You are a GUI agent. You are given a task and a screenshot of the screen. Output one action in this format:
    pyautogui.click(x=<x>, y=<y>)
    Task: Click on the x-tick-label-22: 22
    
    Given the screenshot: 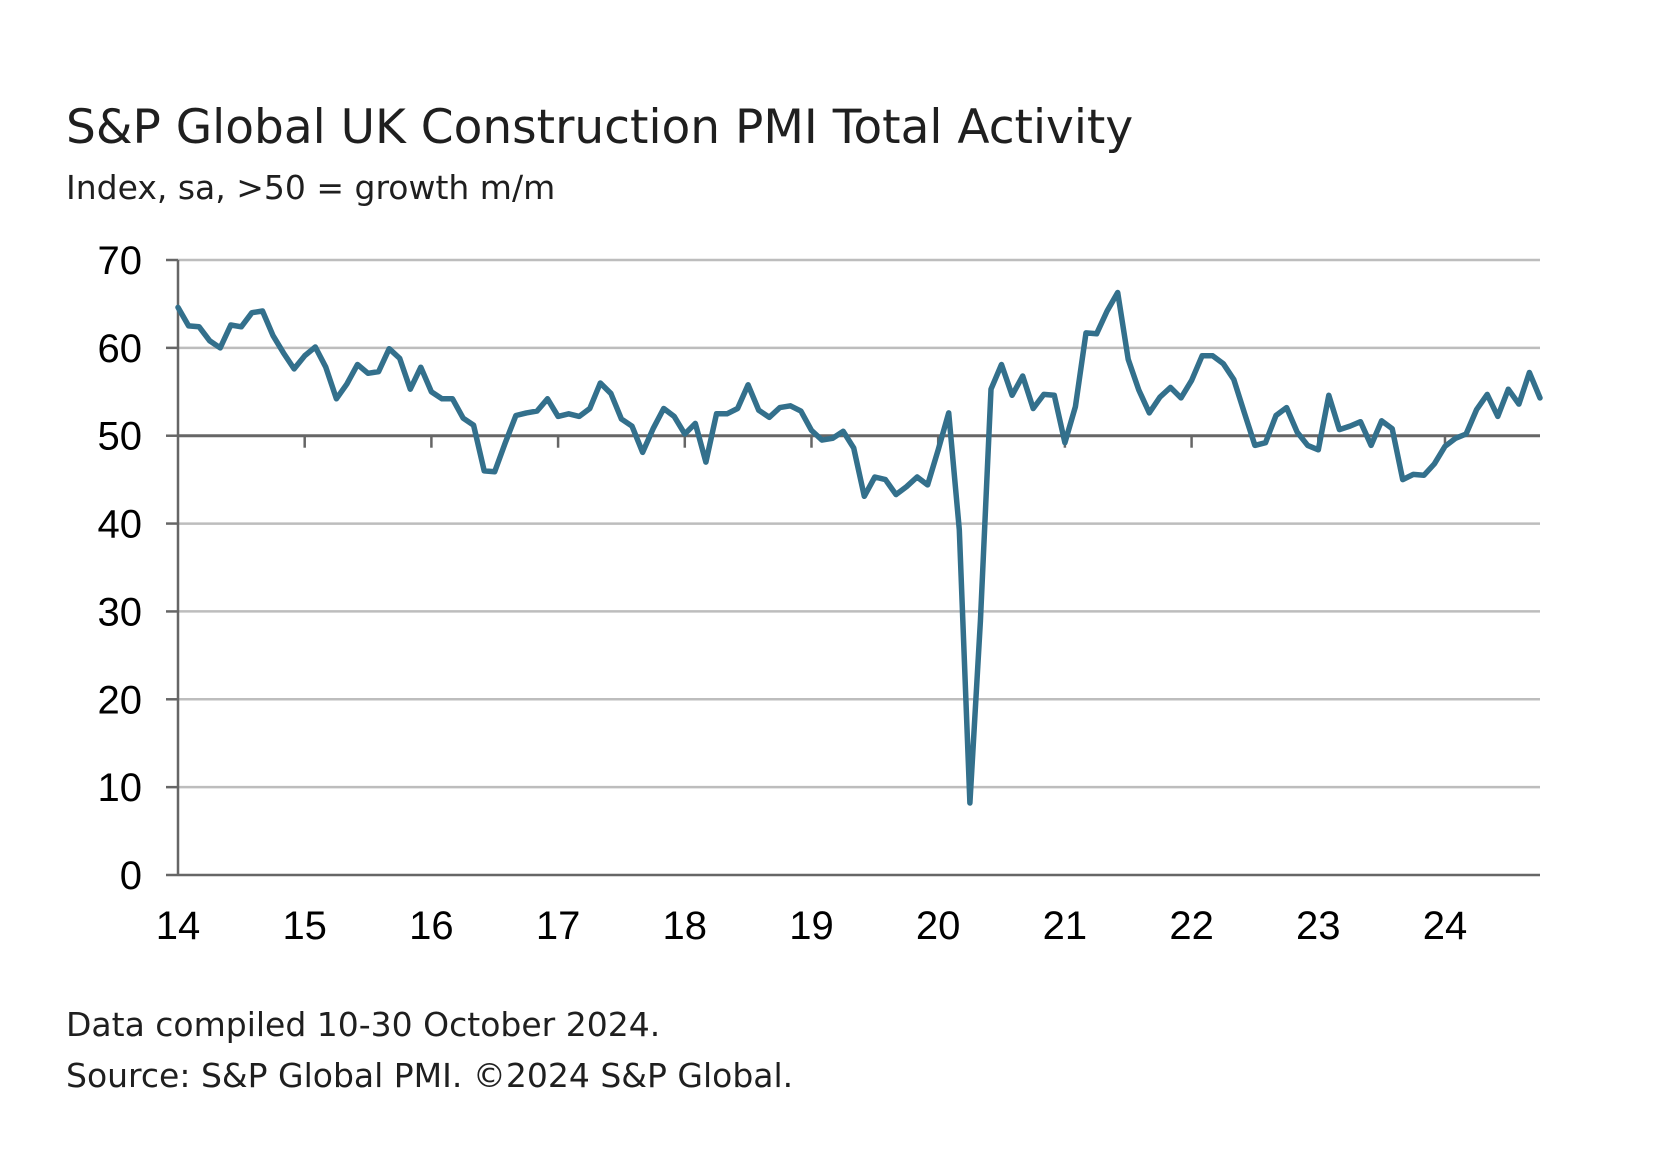 What is the action you would take?
    pyautogui.click(x=1191, y=926)
    